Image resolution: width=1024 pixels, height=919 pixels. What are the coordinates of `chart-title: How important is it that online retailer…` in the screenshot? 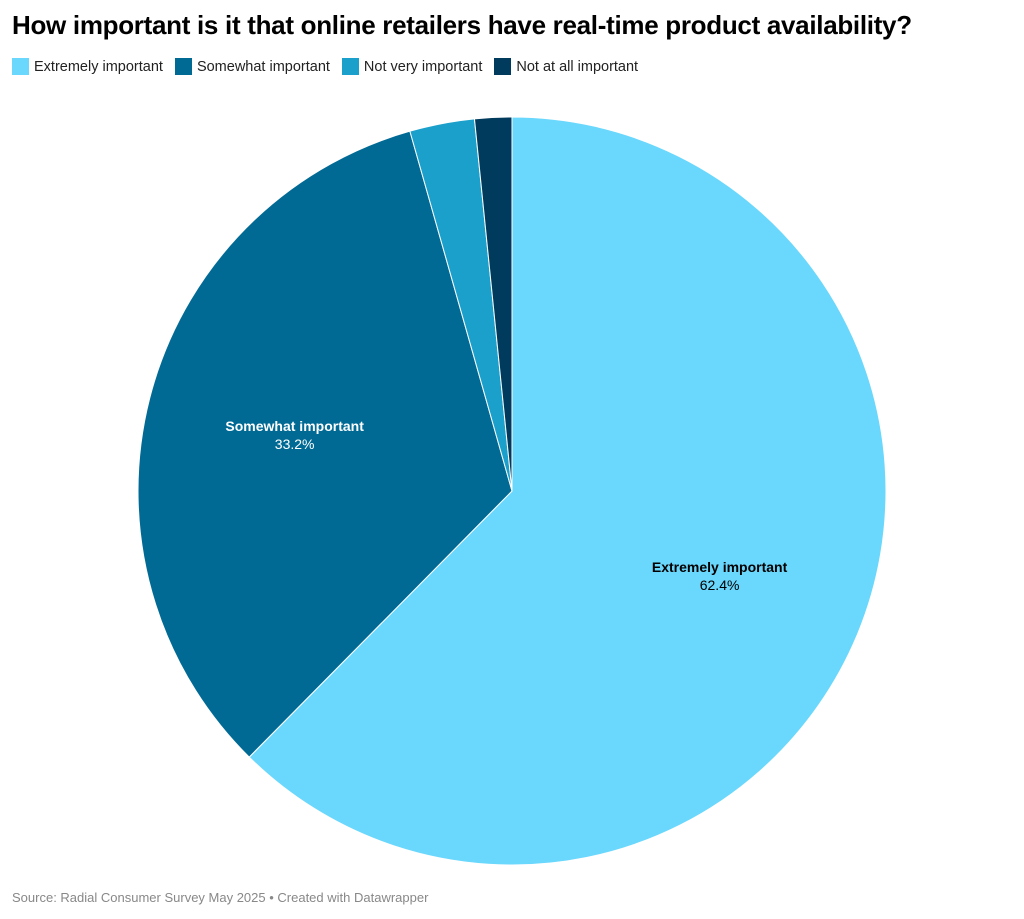 It's located at (462, 25).